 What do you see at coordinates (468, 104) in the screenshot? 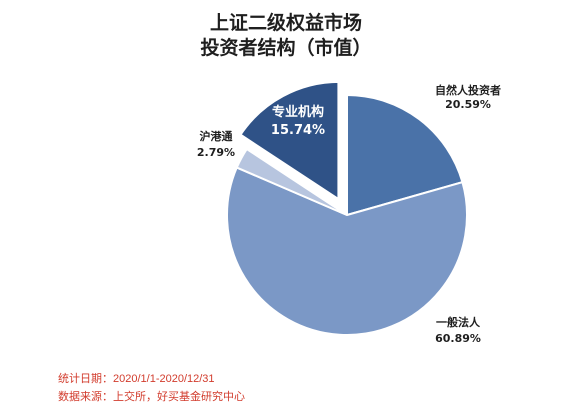
I see `slice-value-label-1: 20.59%` at bounding box center [468, 104].